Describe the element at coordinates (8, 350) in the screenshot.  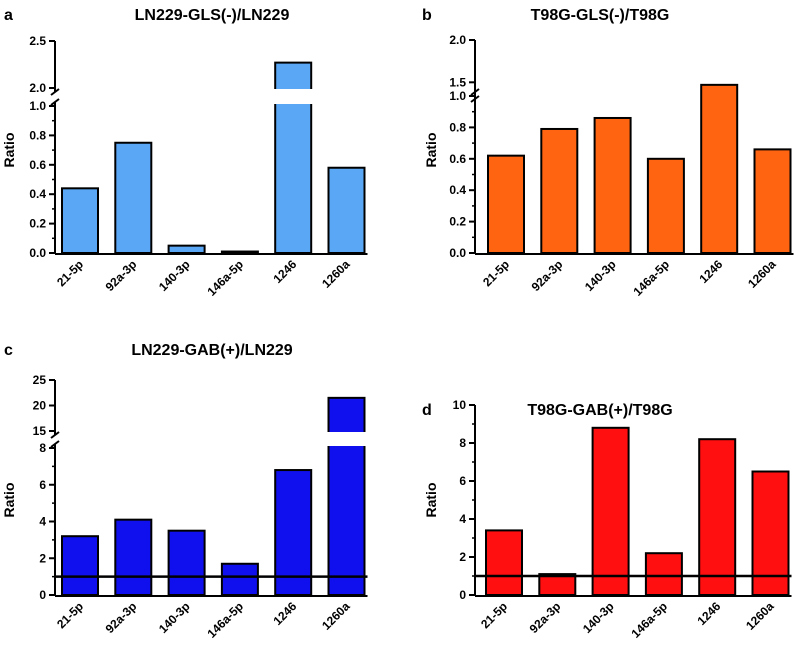
I see `panel-letter: c` at that location.